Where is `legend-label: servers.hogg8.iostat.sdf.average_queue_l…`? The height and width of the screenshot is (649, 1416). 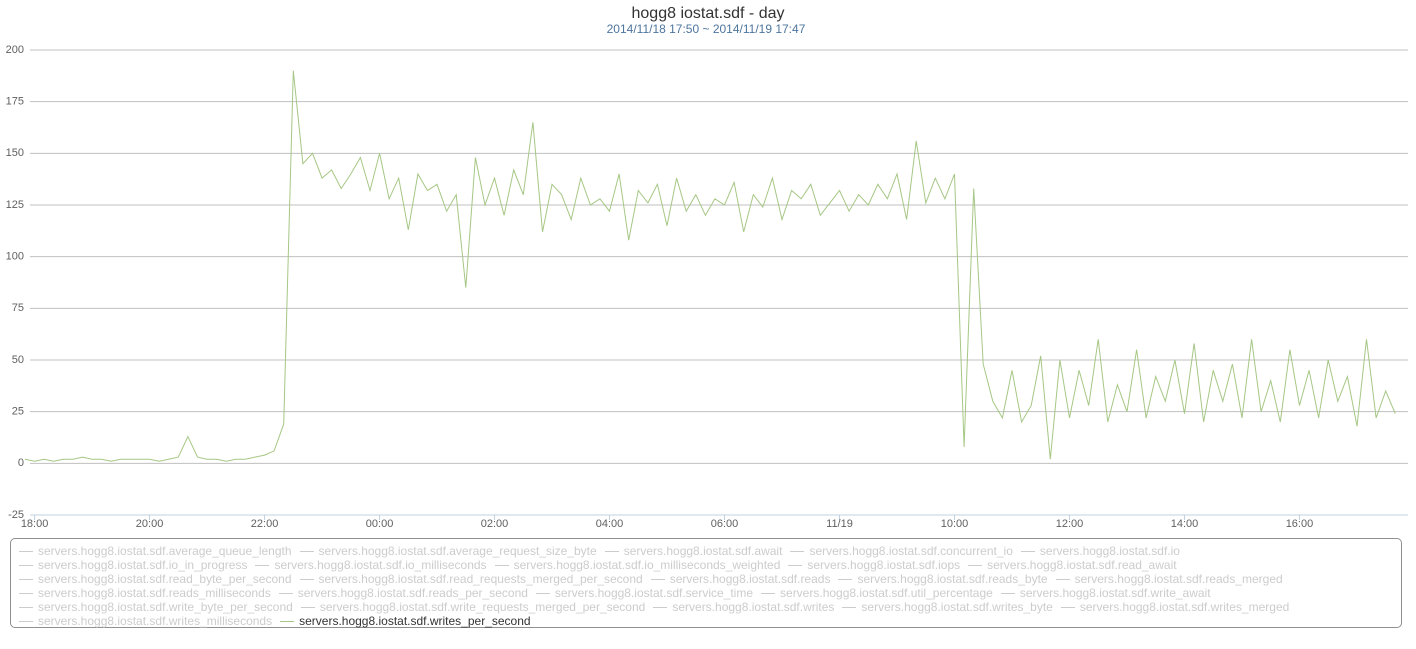
legend-label: servers.hogg8.iostat.sdf.average_queue_l… is located at coordinates (165, 551).